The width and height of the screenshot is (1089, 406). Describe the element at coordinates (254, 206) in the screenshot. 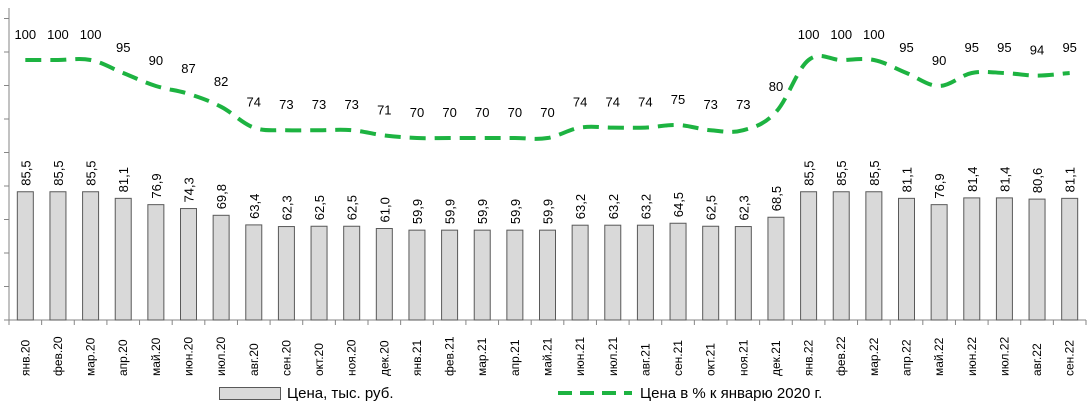

I see `bar-data-label: 63,4` at that location.